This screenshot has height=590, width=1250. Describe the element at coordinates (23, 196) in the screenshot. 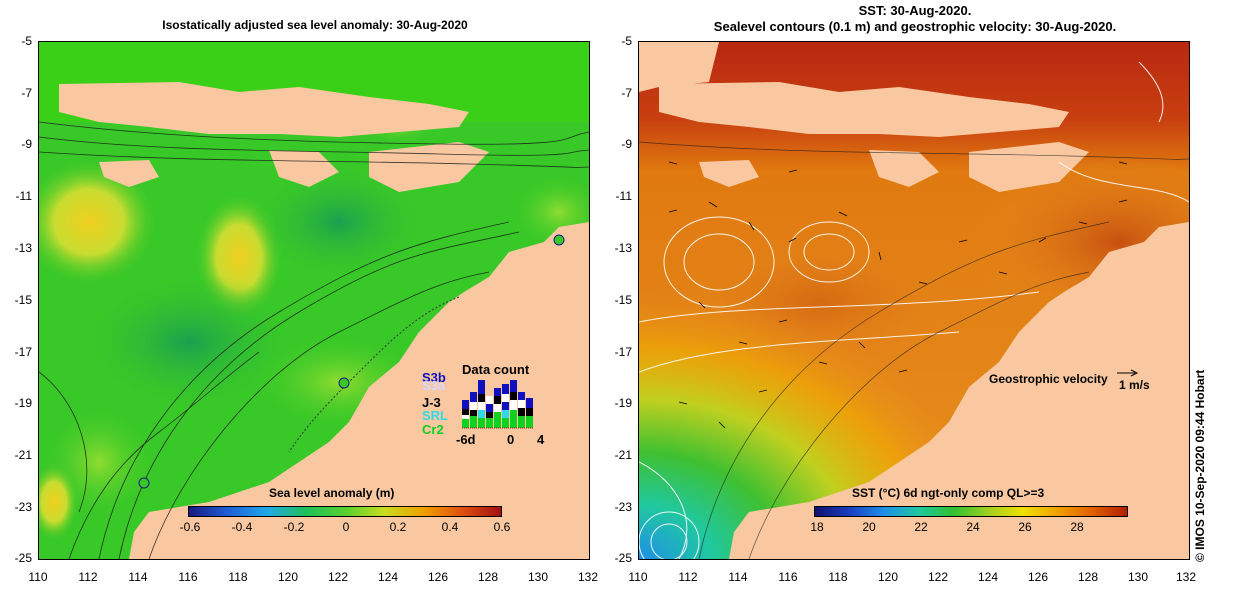

I see `left-y-tick: -11` at that location.